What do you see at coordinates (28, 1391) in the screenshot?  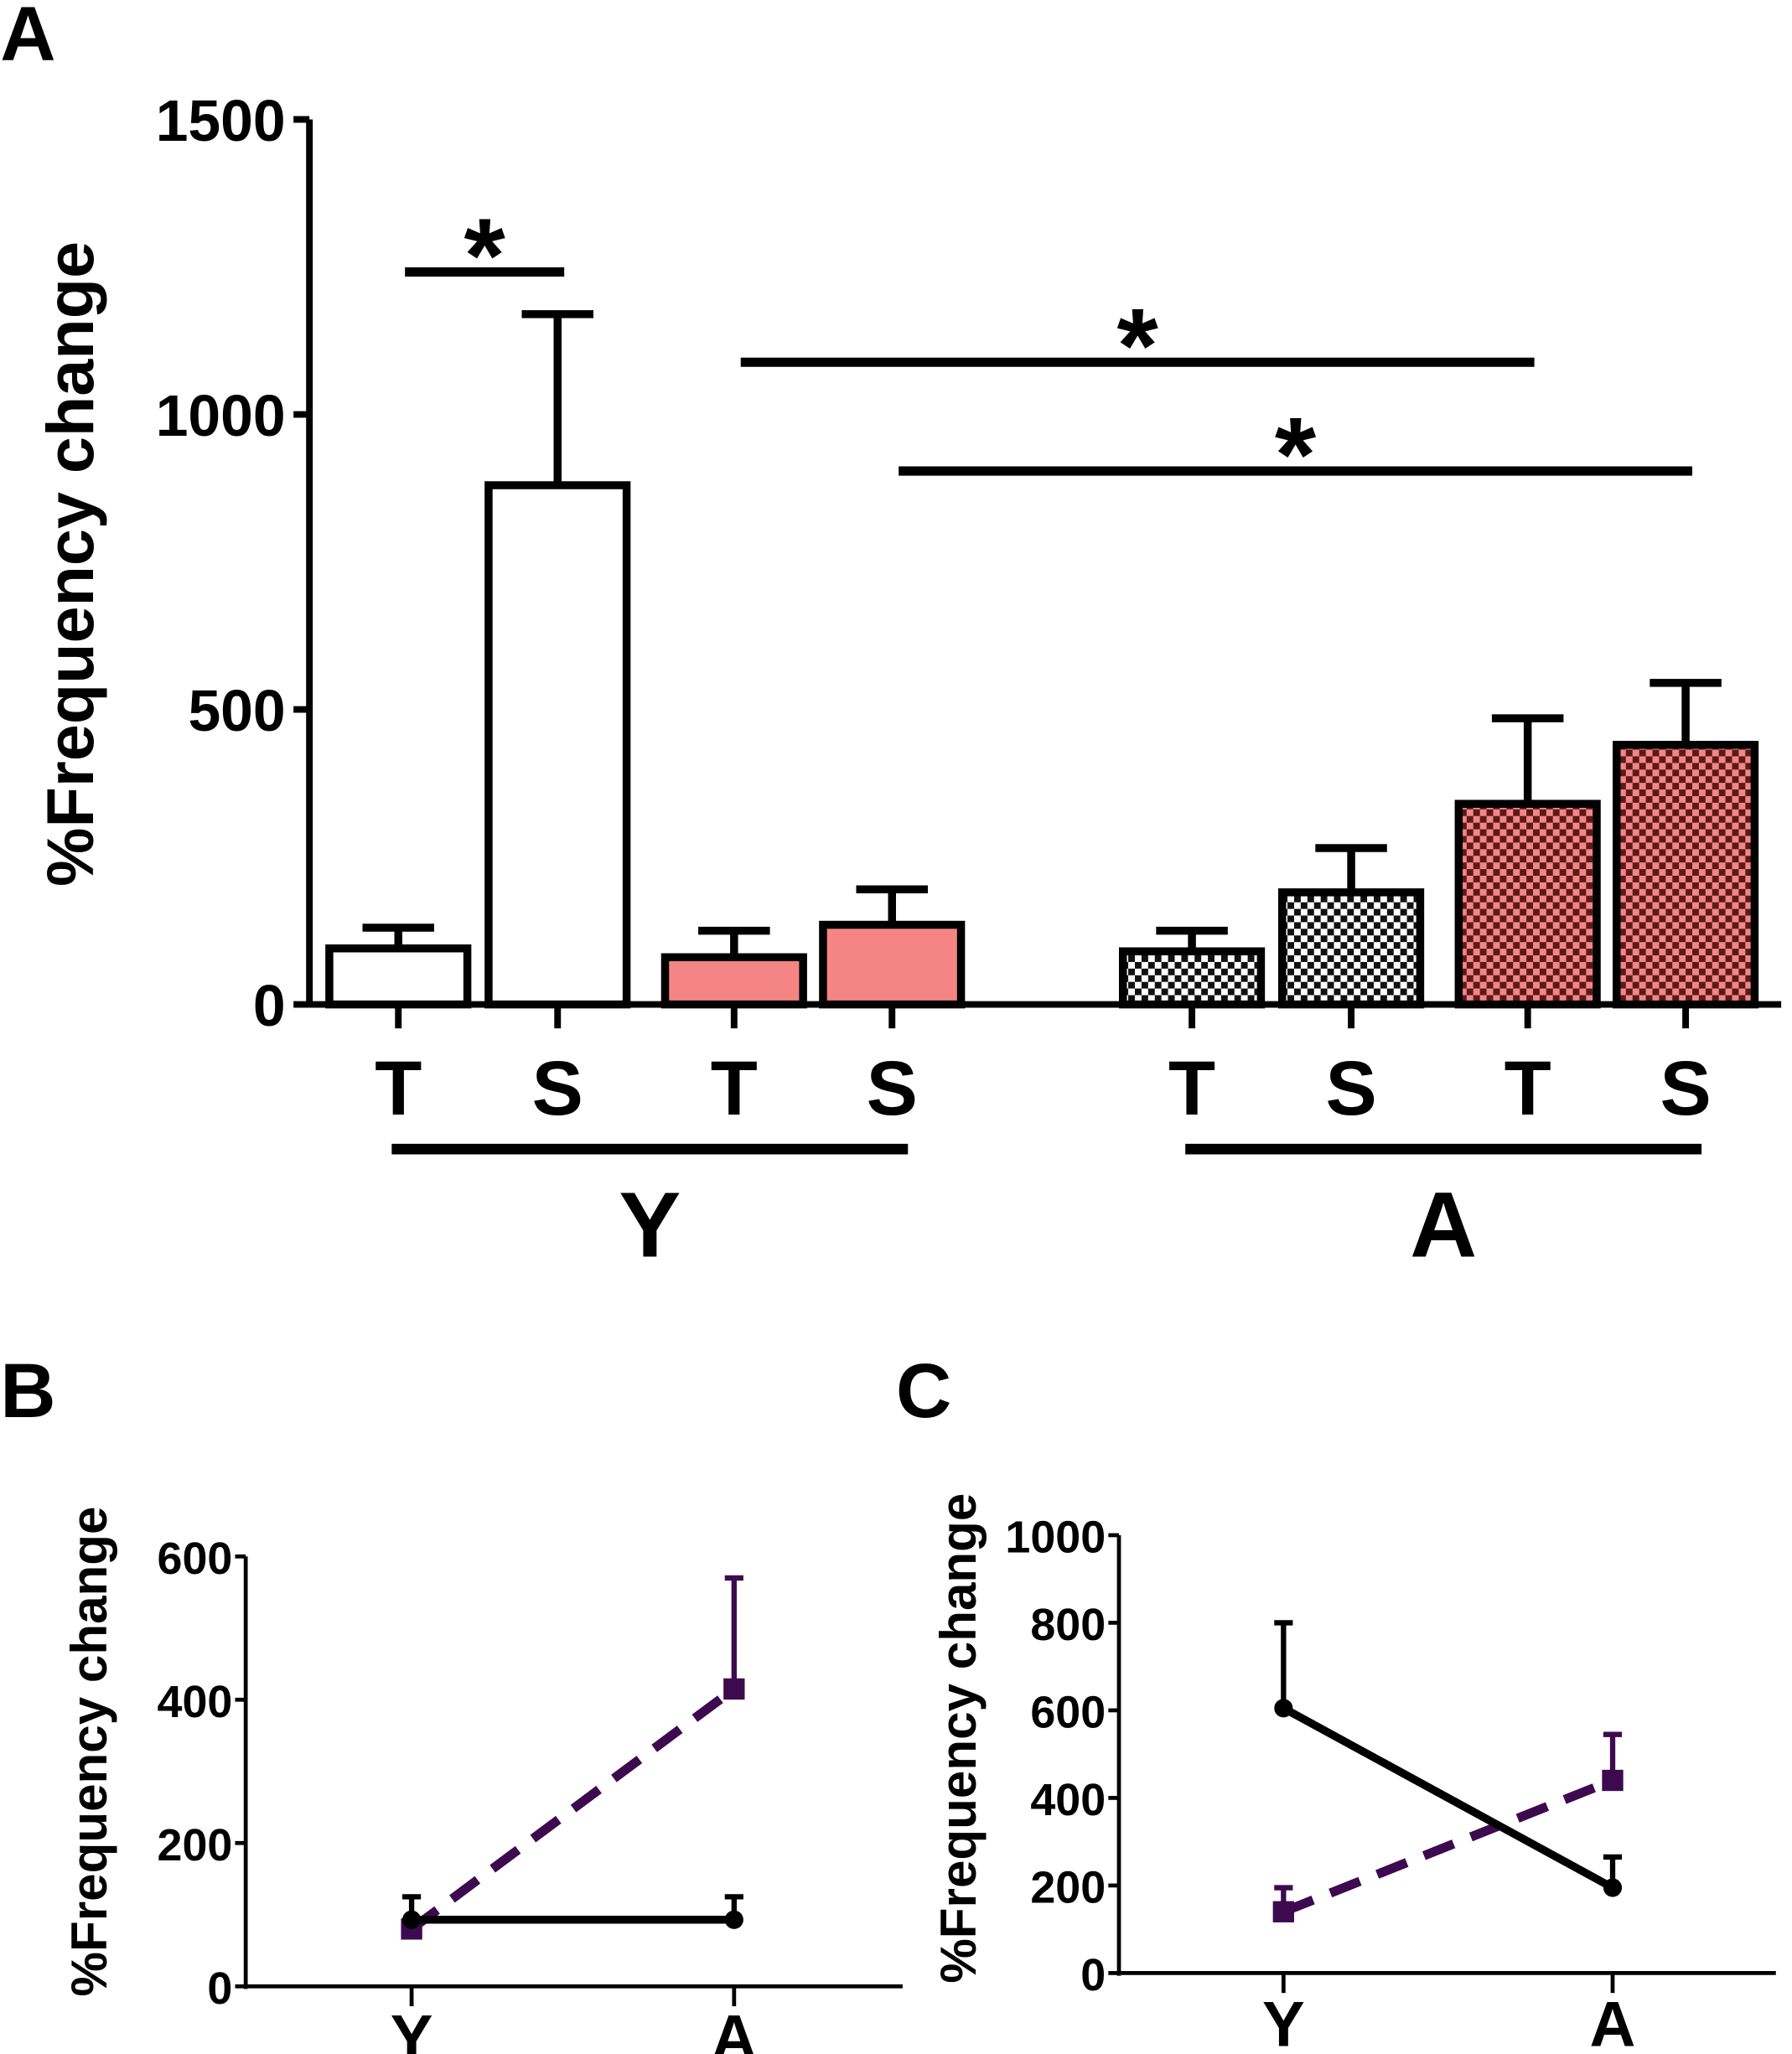 I see `panel-label-b: B` at bounding box center [28, 1391].